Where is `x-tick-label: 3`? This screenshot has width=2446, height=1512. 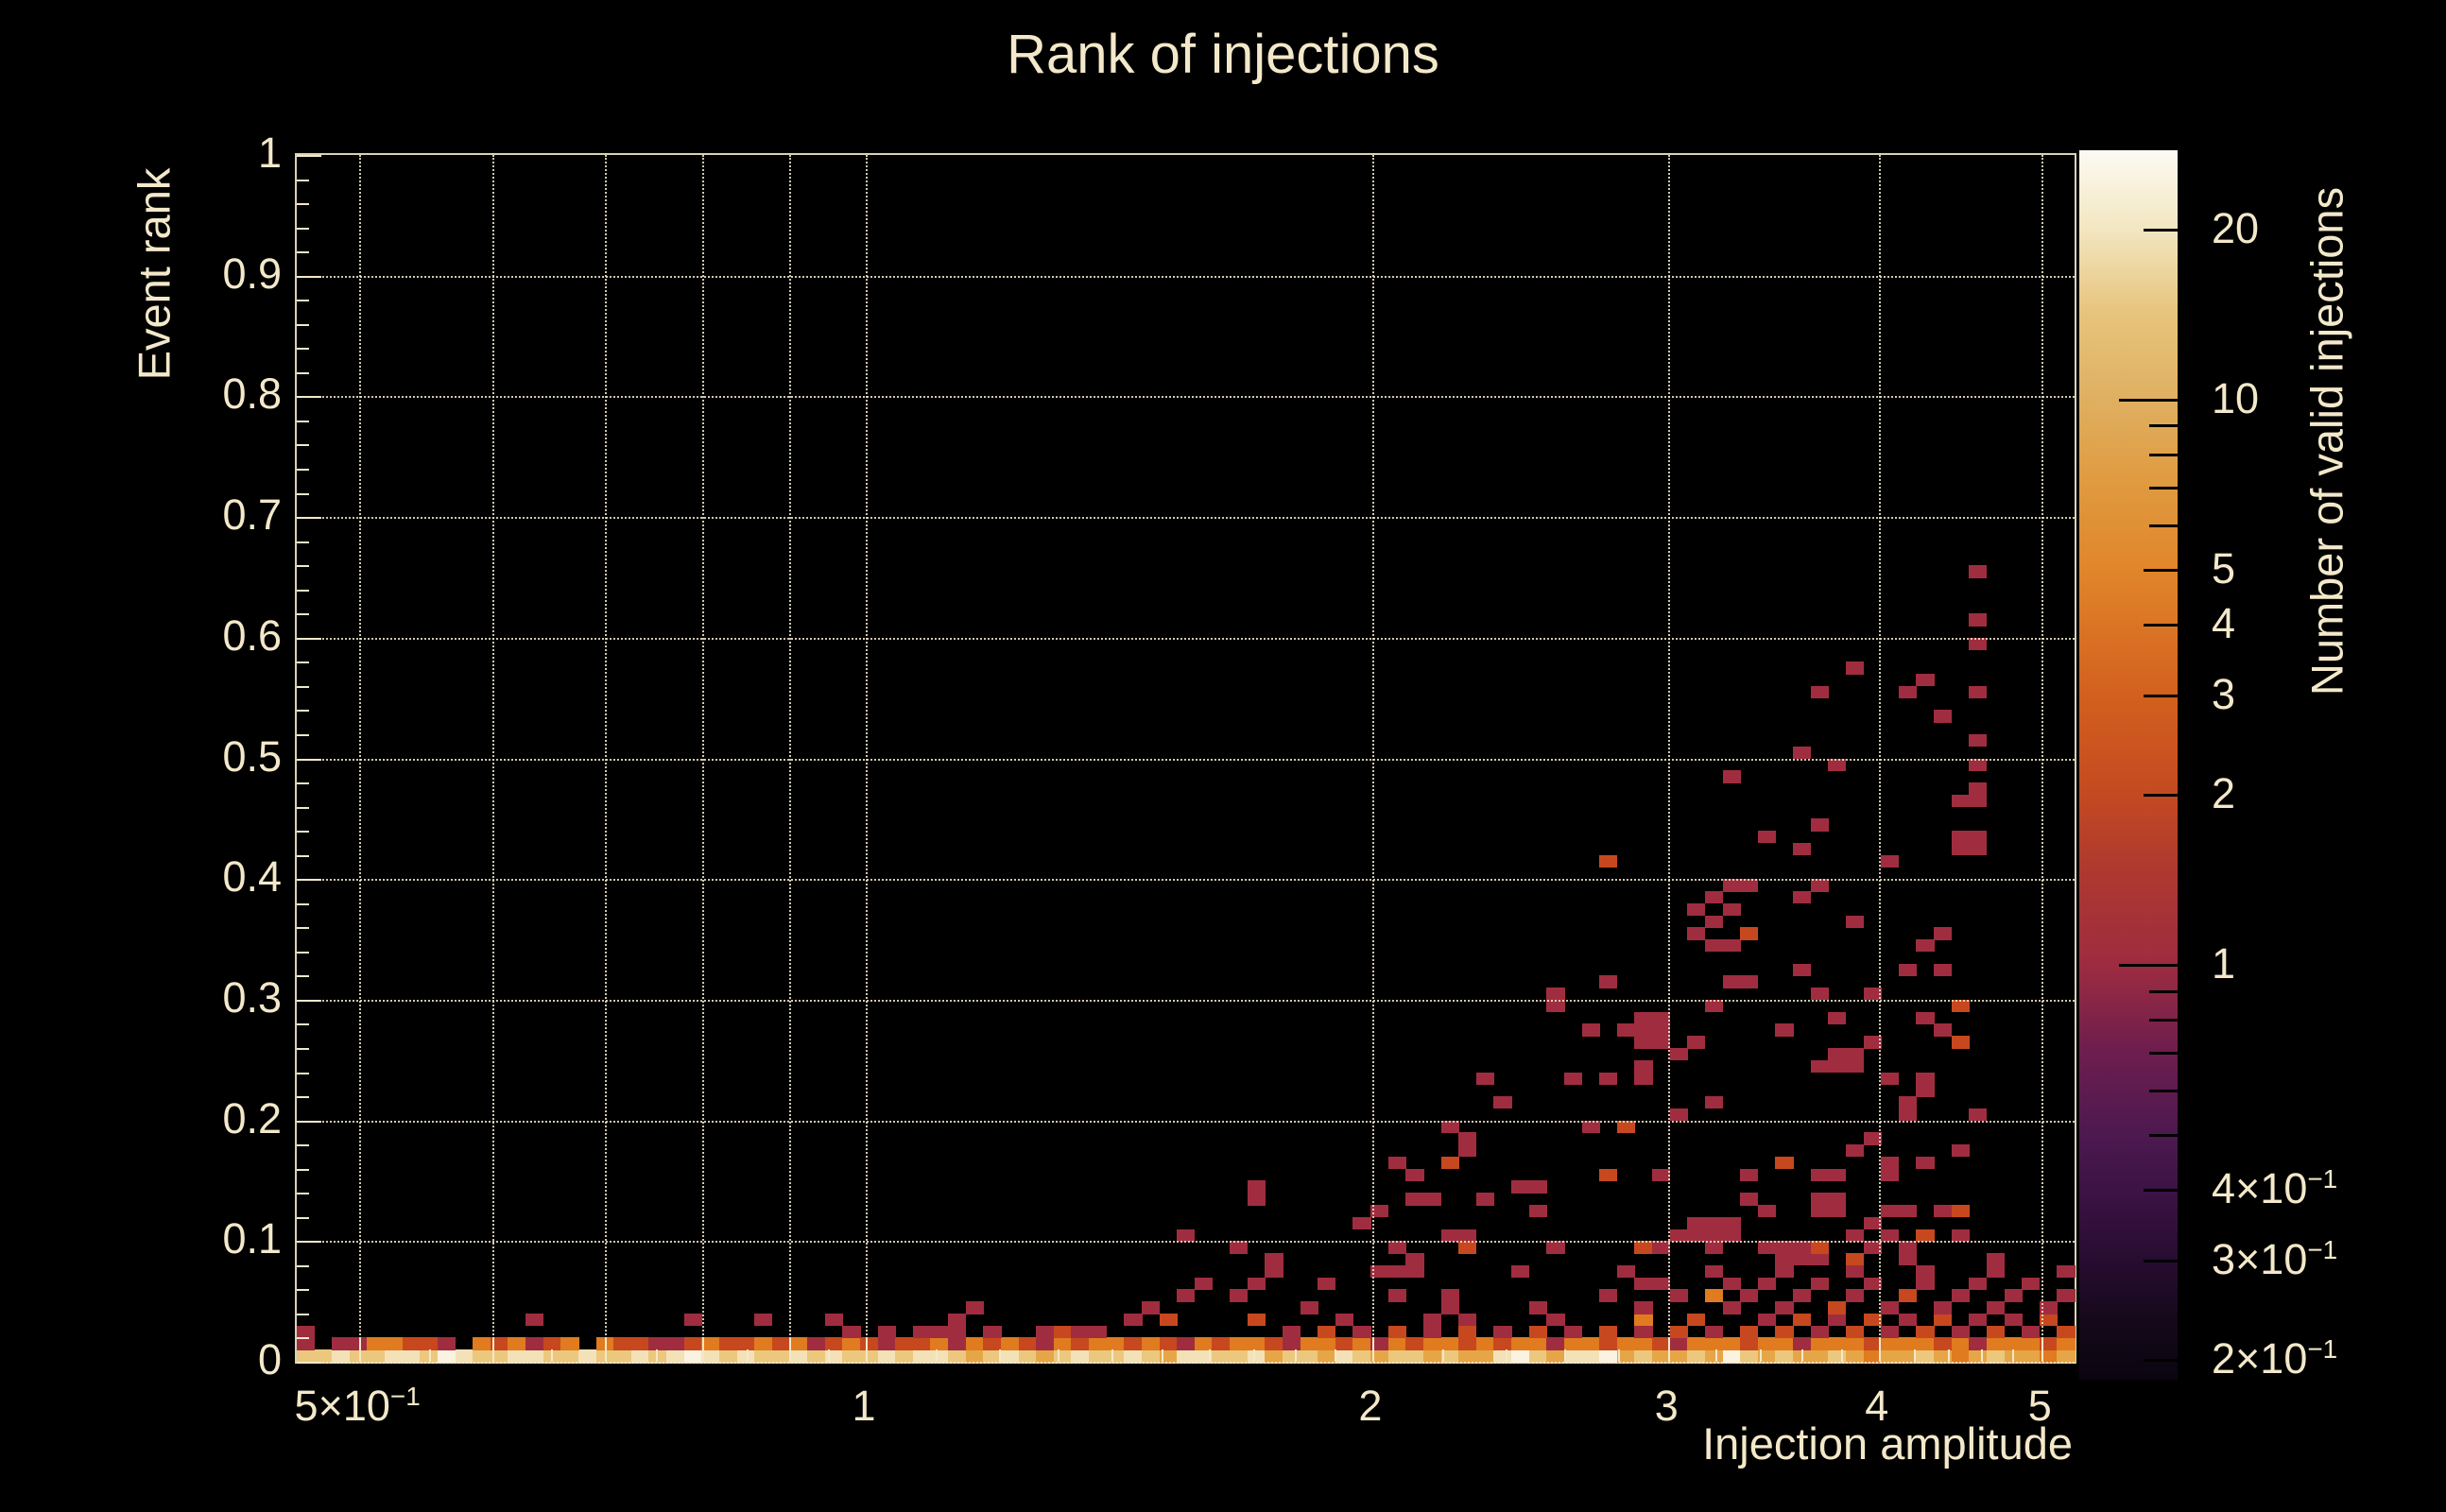 x-tick-label: 3 is located at coordinates (1666, 1406).